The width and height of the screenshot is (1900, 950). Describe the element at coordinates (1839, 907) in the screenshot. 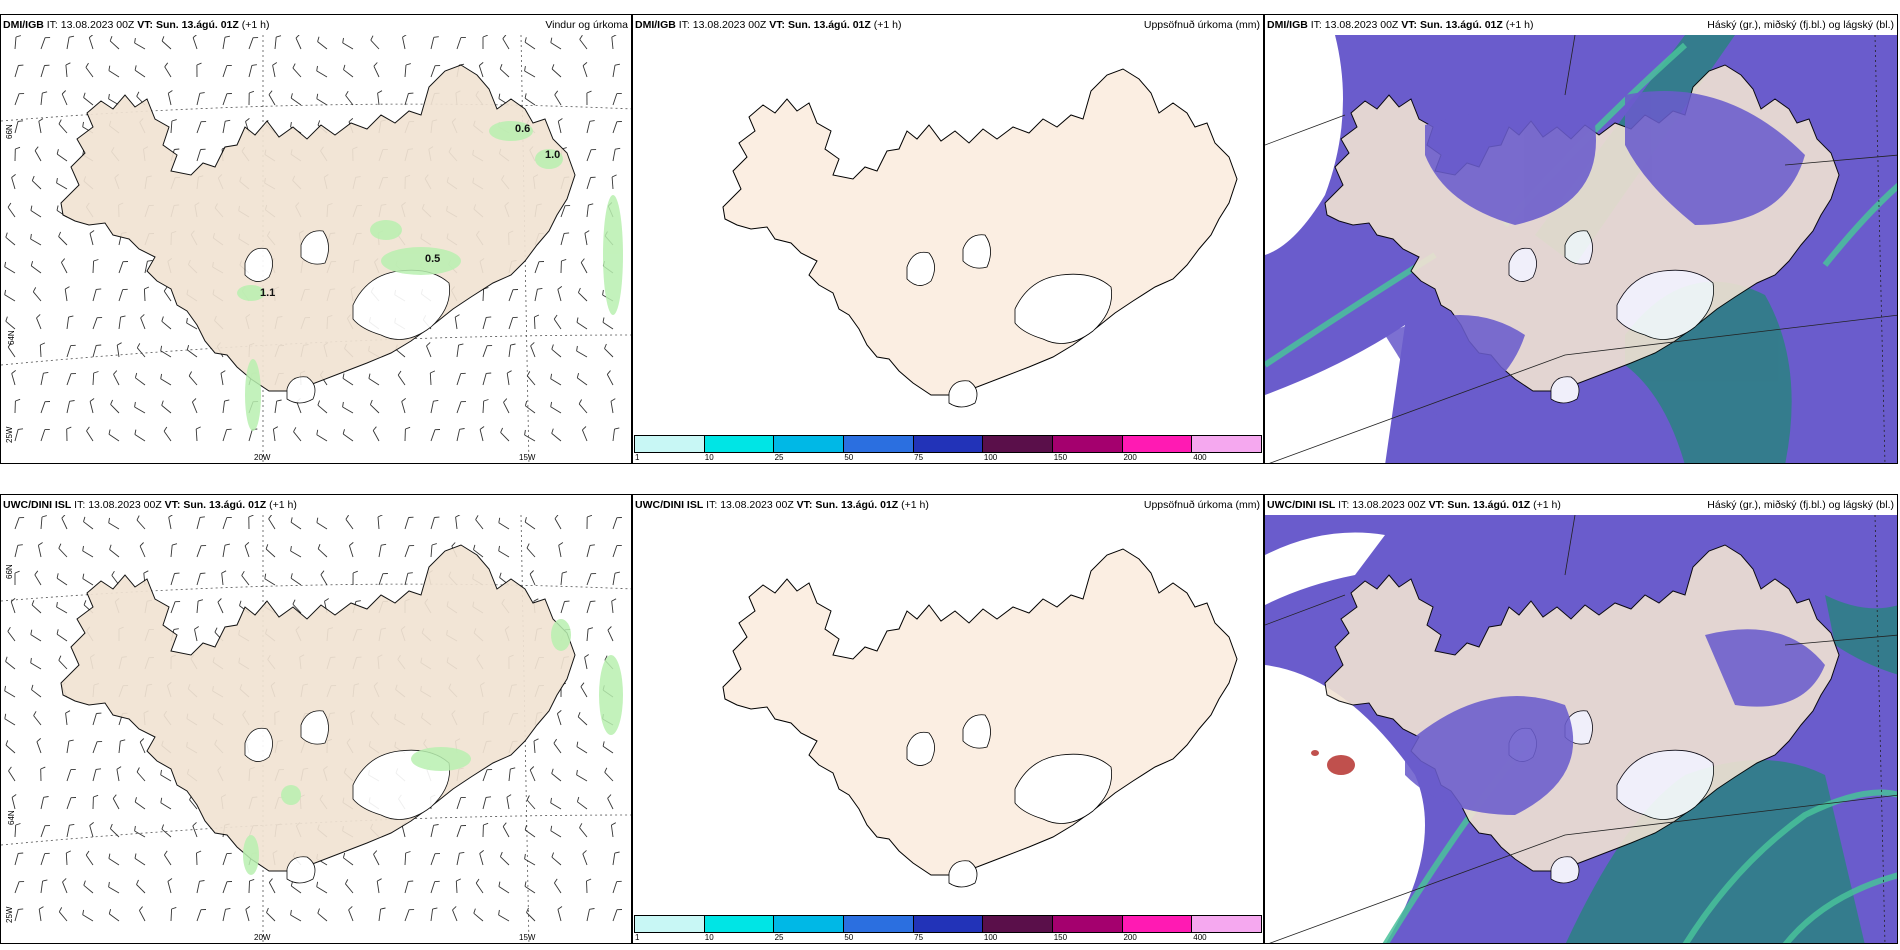

I see `low-cloud-streak` at that location.